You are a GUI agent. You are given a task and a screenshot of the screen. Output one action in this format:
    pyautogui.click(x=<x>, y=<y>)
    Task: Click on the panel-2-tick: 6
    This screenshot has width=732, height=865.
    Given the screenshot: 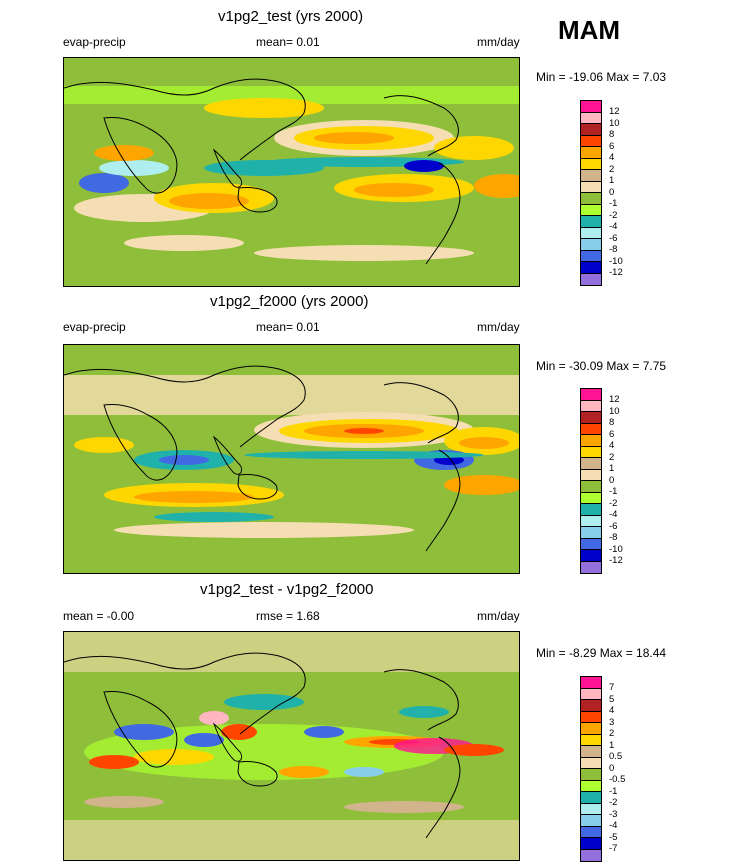 What is the action you would take?
    pyautogui.click(x=612, y=434)
    